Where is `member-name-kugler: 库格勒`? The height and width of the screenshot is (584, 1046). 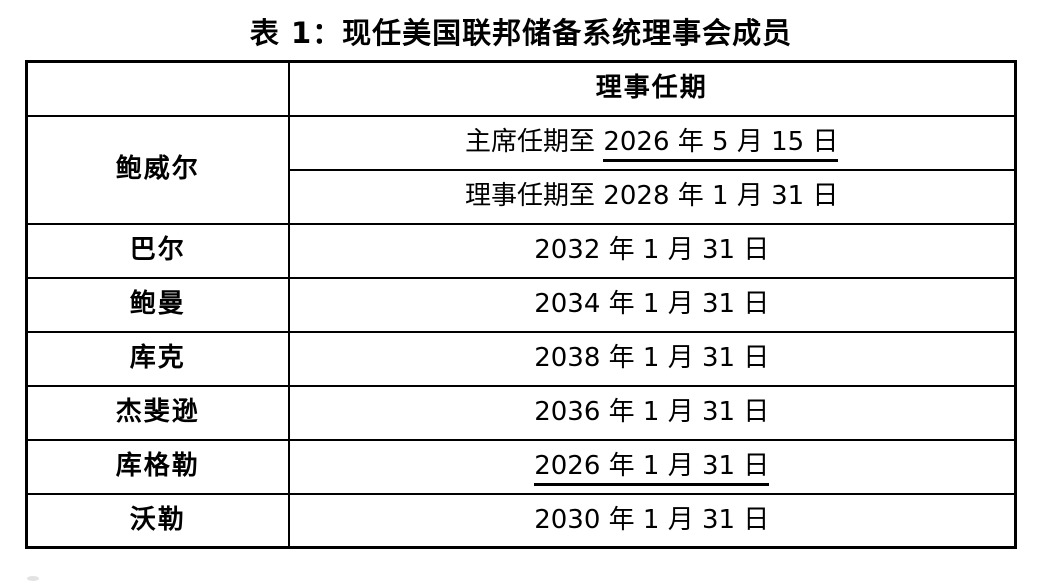
member-name-kugler: 库格勒 is located at coordinates (157, 466).